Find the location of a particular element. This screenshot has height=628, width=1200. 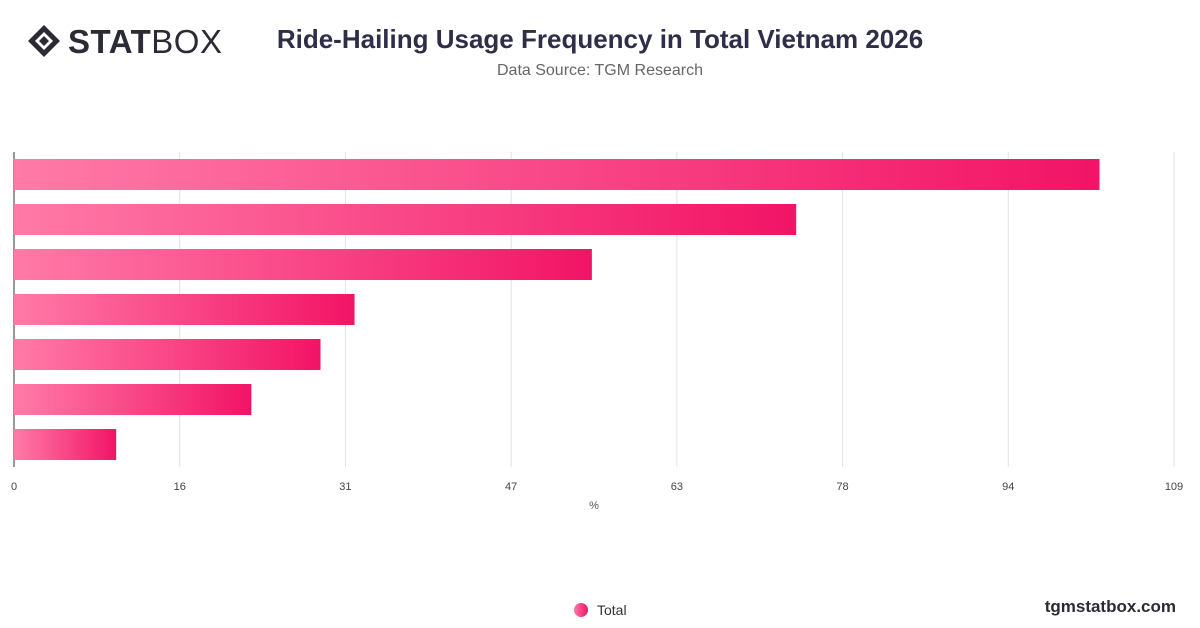

chart-subtitle: Data Source: TGM Research is located at coordinates (599, 70).